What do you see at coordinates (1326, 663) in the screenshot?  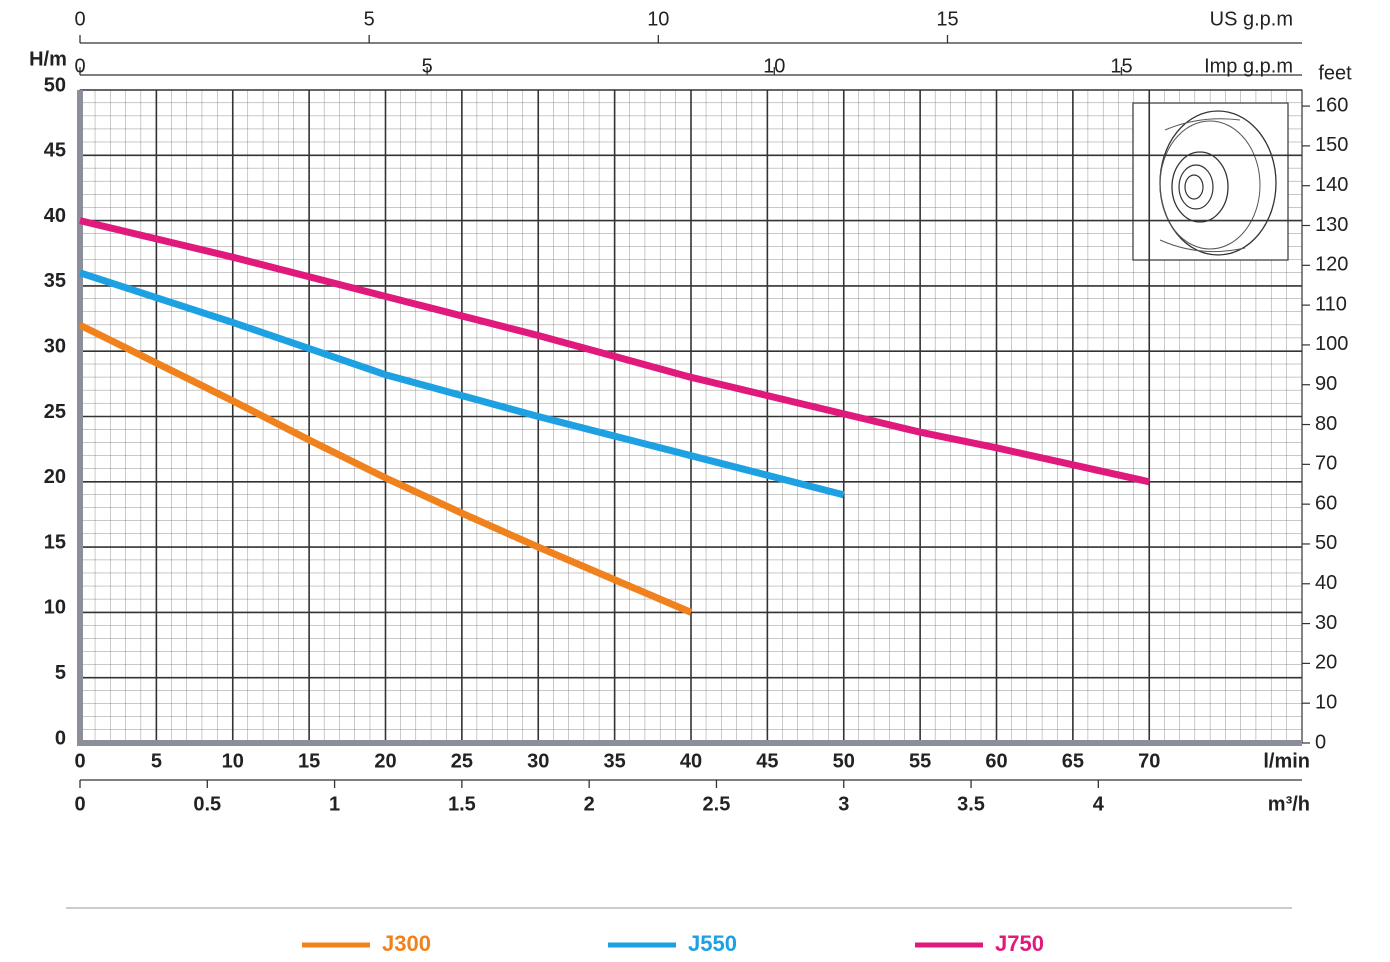 I see `y2-tick-label: 20` at bounding box center [1326, 663].